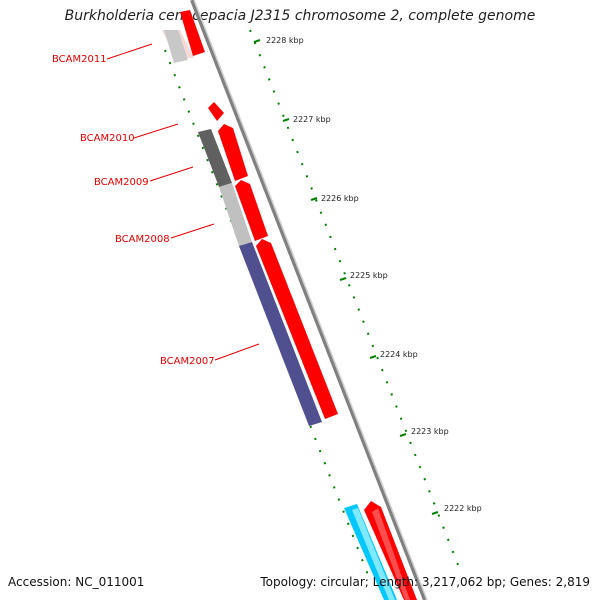 This screenshot has height=600, width=600. I want to click on feature-bar-bcam2007-dark, so click(280, 334).